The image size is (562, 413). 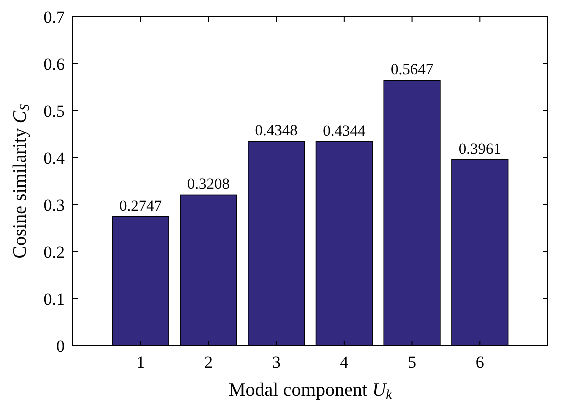 What do you see at coordinates (141, 362) in the screenshot?
I see `x-tick-label: 1` at bounding box center [141, 362].